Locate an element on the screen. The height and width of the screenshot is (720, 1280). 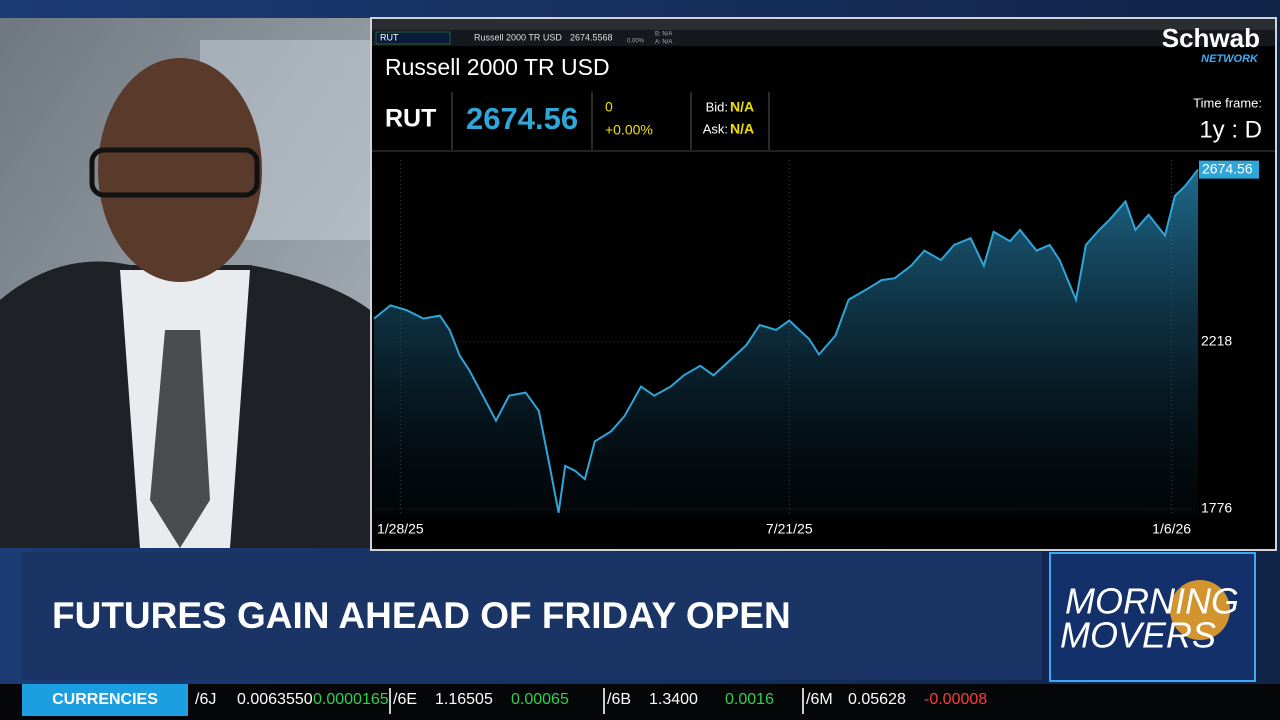
headline: FUTURES GAIN AHEAD OF FRIDAY OPEN is located at coordinates (421, 615).